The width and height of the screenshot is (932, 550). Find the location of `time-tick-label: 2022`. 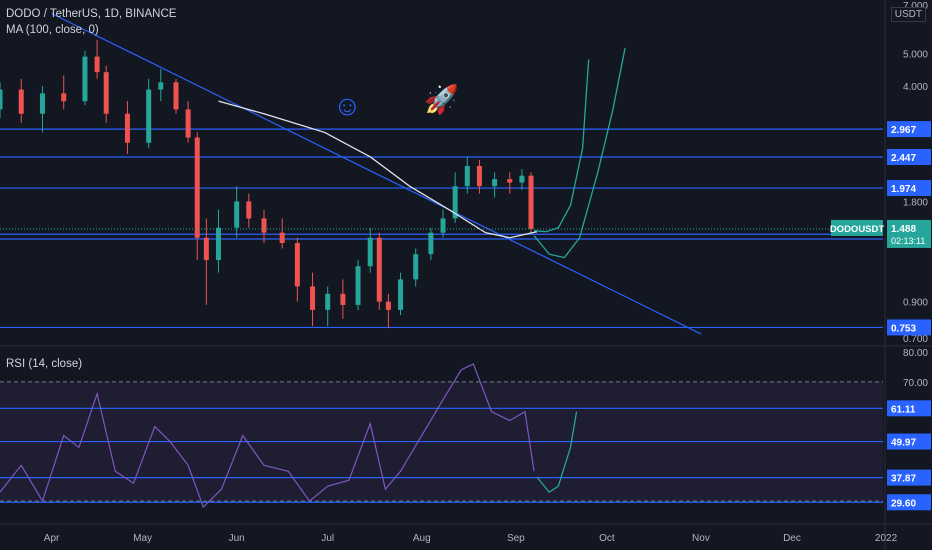

time-tick-label: 2022 is located at coordinates (886, 538).